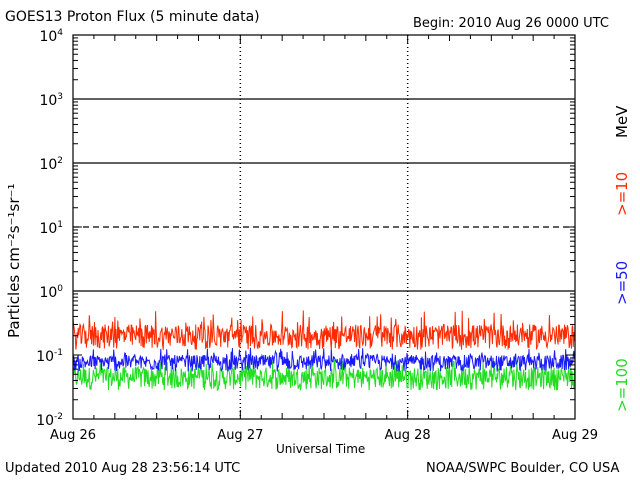 The width and height of the screenshot is (640, 480). I want to click on y-tick-label: 10⁴, so click(51, 36).